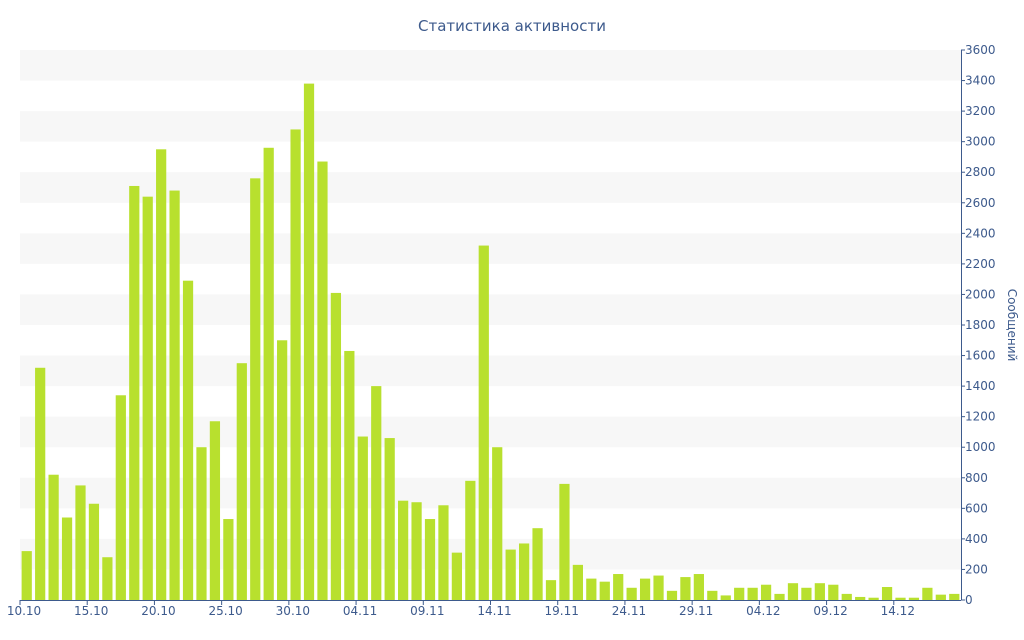 The image size is (1024, 640). Describe the element at coordinates (293, 611) in the screenshot. I see `x-tick-label: 30.10` at that location.